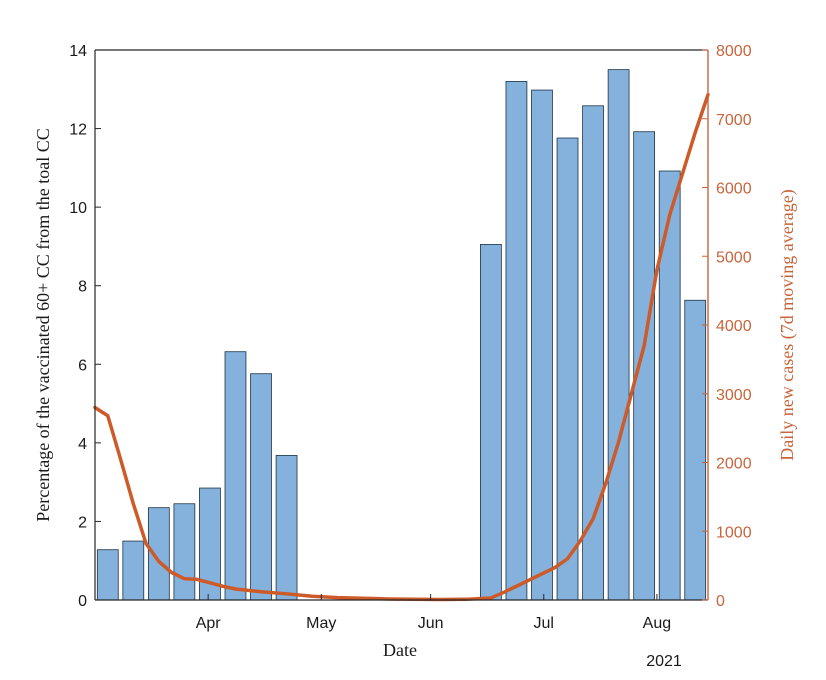 The height and width of the screenshot is (680, 826). Describe the element at coordinates (82, 601) in the screenshot. I see `y-tick-label-0: 0` at that location.